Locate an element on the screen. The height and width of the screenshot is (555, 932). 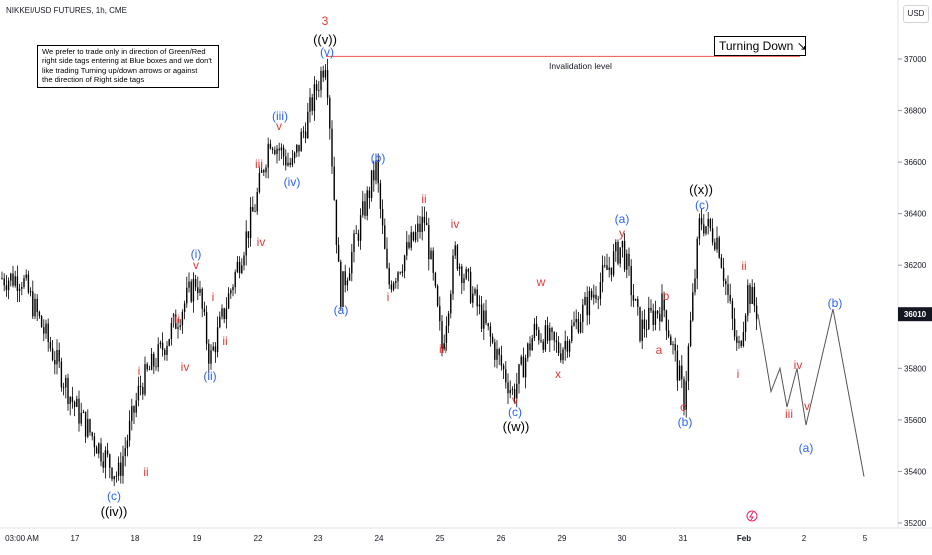
wave-label: (iii) is located at coordinates (280, 116).